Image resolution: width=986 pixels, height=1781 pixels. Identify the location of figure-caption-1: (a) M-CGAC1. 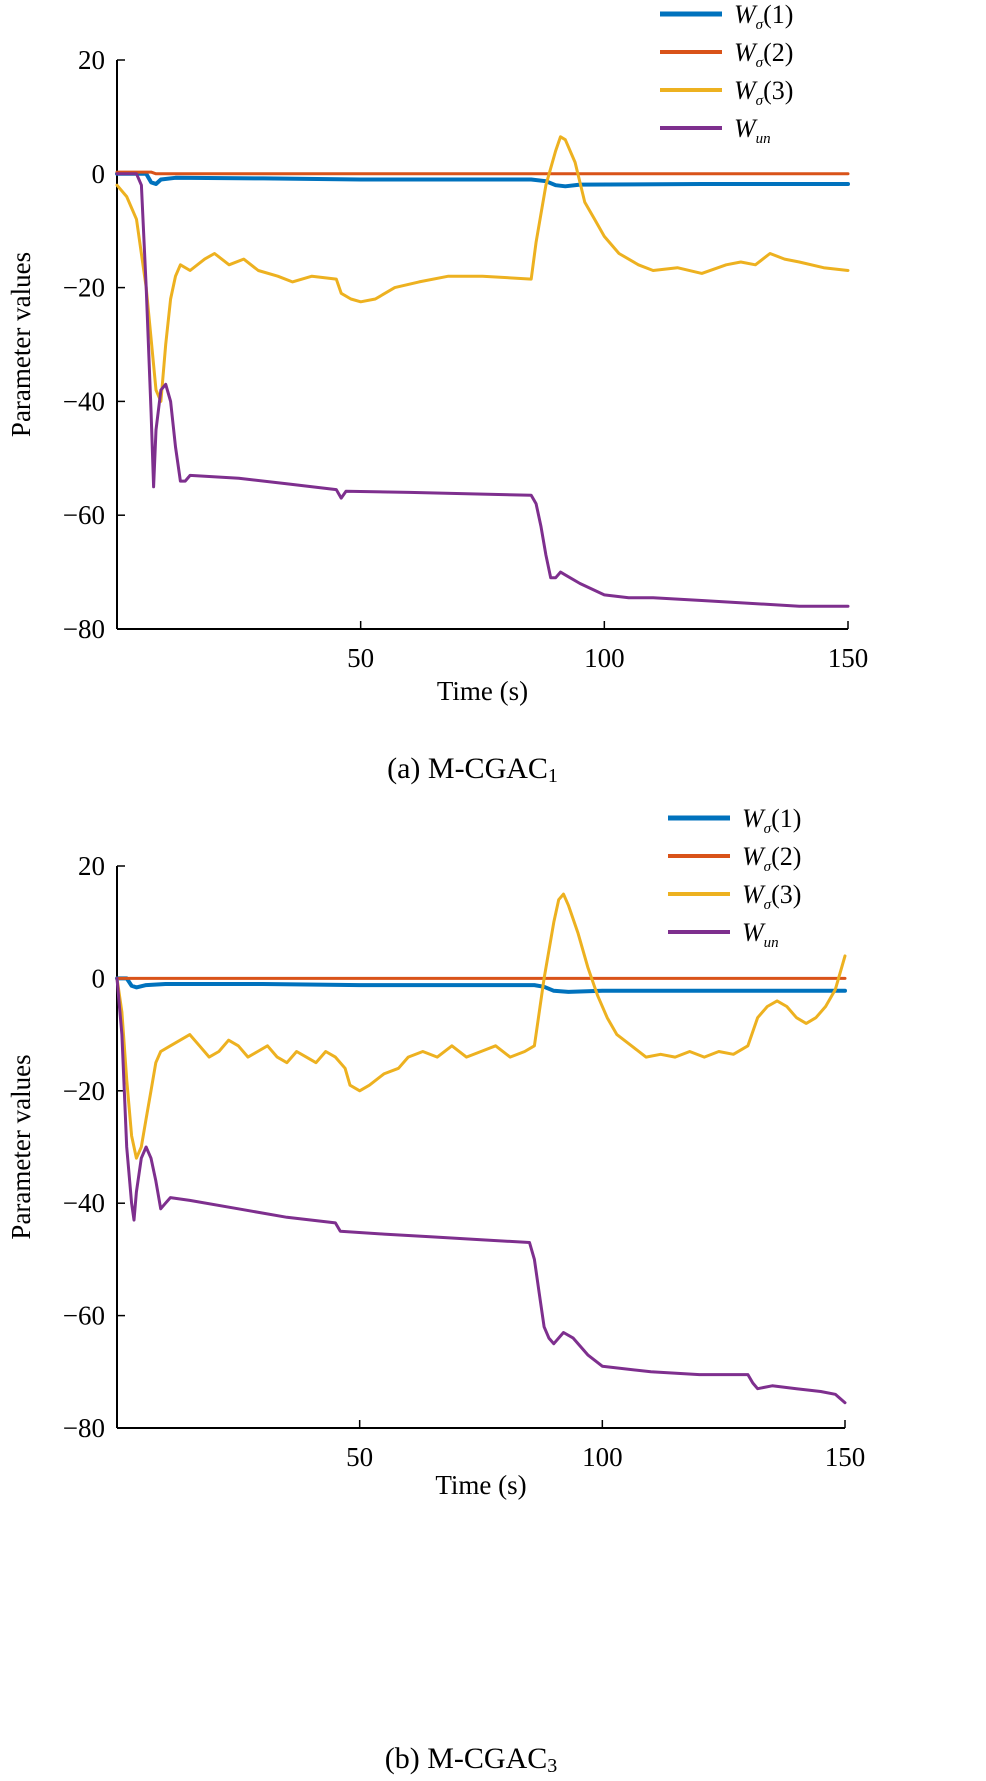
(472, 769).